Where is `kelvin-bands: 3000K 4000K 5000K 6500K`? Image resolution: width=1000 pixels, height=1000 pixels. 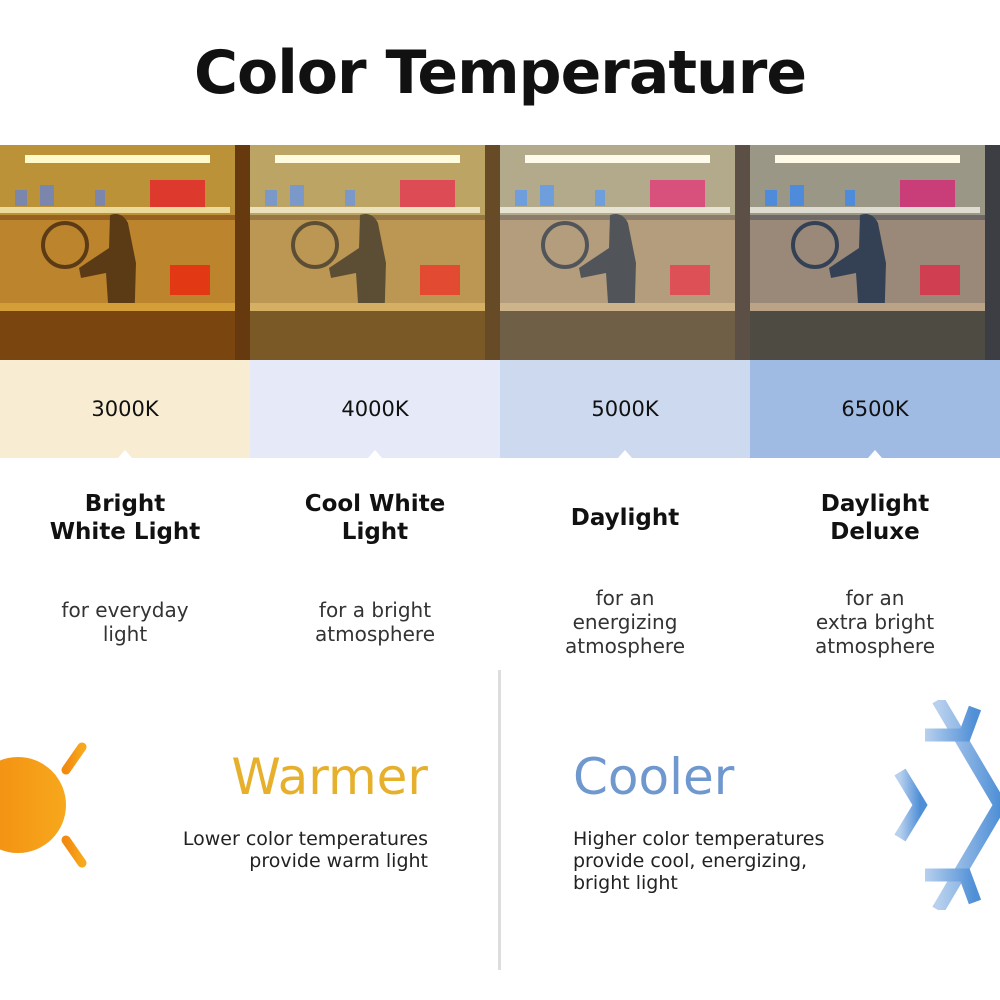
kelvin-bands: 3000K 4000K 5000K 6500K is located at coordinates (500, 409).